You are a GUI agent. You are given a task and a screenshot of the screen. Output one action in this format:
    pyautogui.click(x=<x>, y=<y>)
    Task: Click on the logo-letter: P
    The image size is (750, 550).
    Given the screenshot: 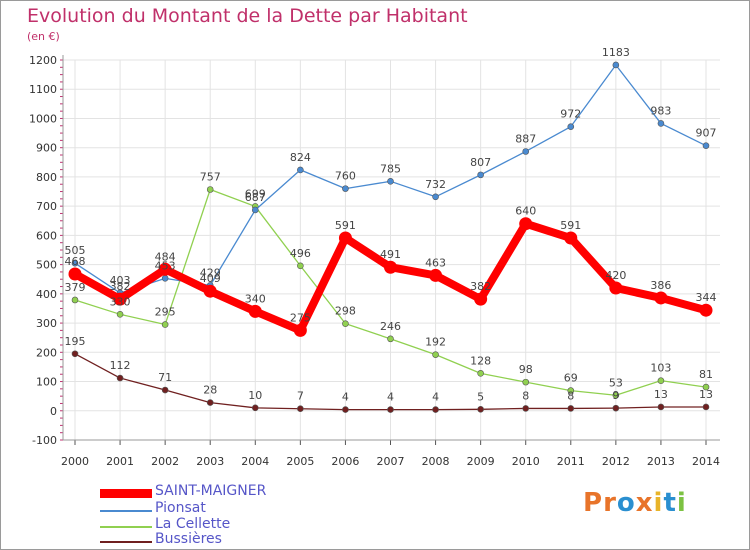 What is the action you would take?
    pyautogui.click(x=593, y=503)
    